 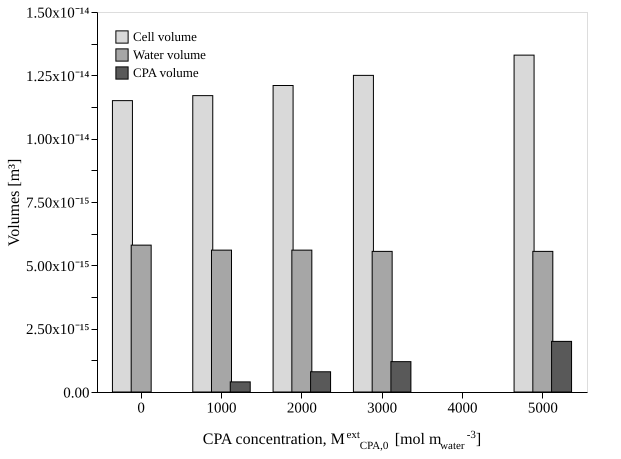 I want to click on x-tick-label: 3000, so click(x=382, y=408).